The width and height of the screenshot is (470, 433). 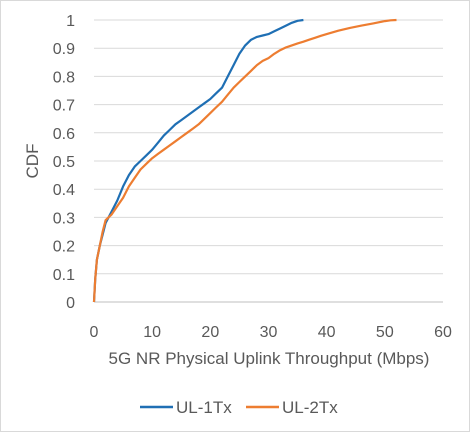 What do you see at coordinates (70, 21) in the screenshot?
I see `y-tick-label: 1` at bounding box center [70, 21].